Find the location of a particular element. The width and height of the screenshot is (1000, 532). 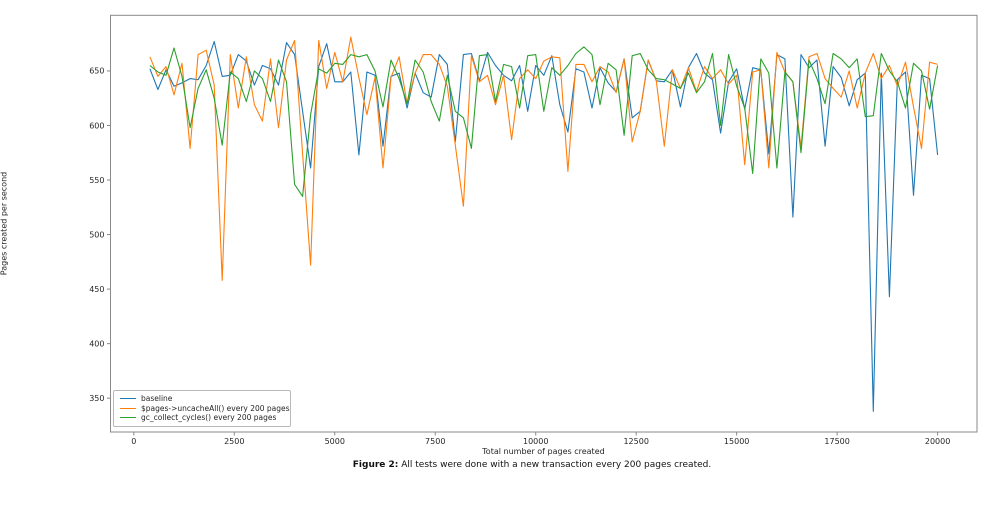

legend-item-gc-collect: gc_collect_cycles() every 200 pages is located at coordinates (202, 418).